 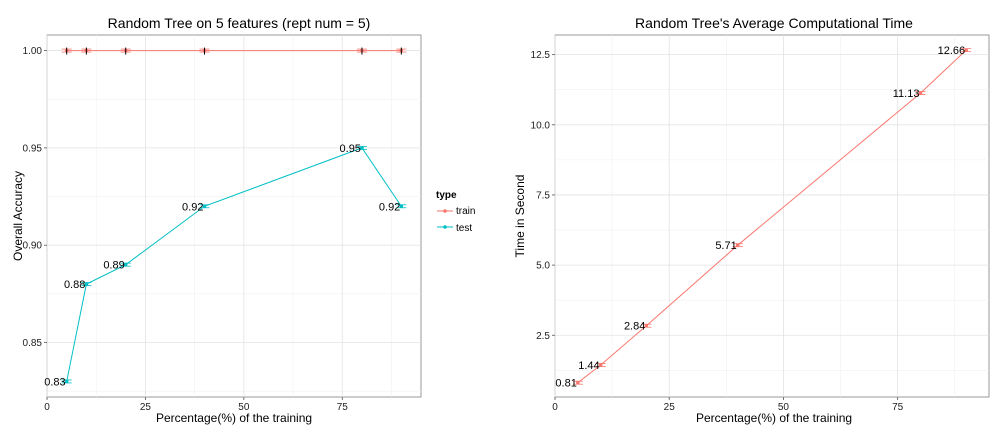 What do you see at coordinates (18, 216) in the screenshot?
I see `y-axis-title: Overall Accuracy` at bounding box center [18, 216].